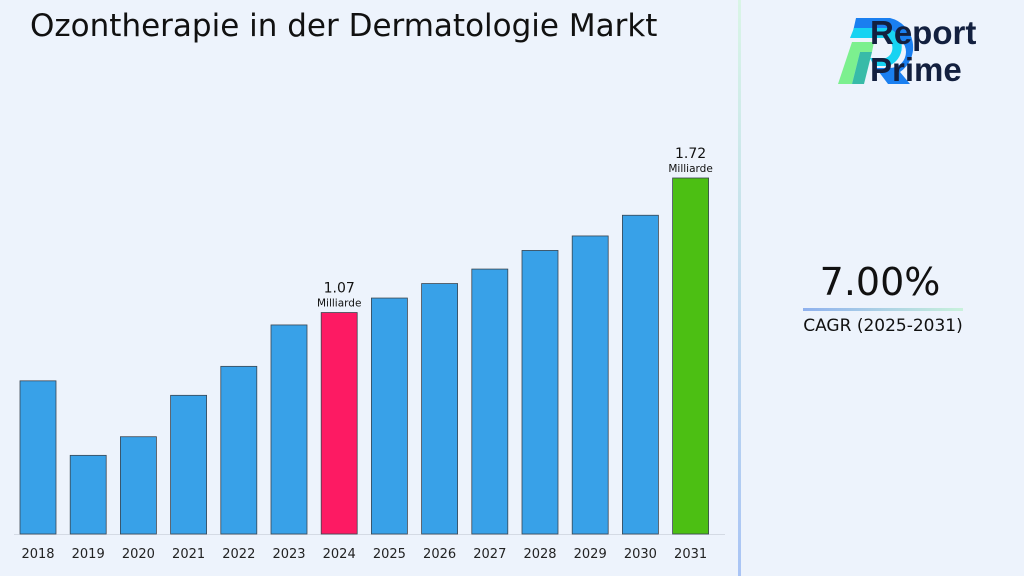 Image resolution: width=1024 pixels, height=576 pixels. What do you see at coordinates (138, 554) in the screenshot?
I see `x-tick-label-2020: 2020` at bounding box center [138, 554].